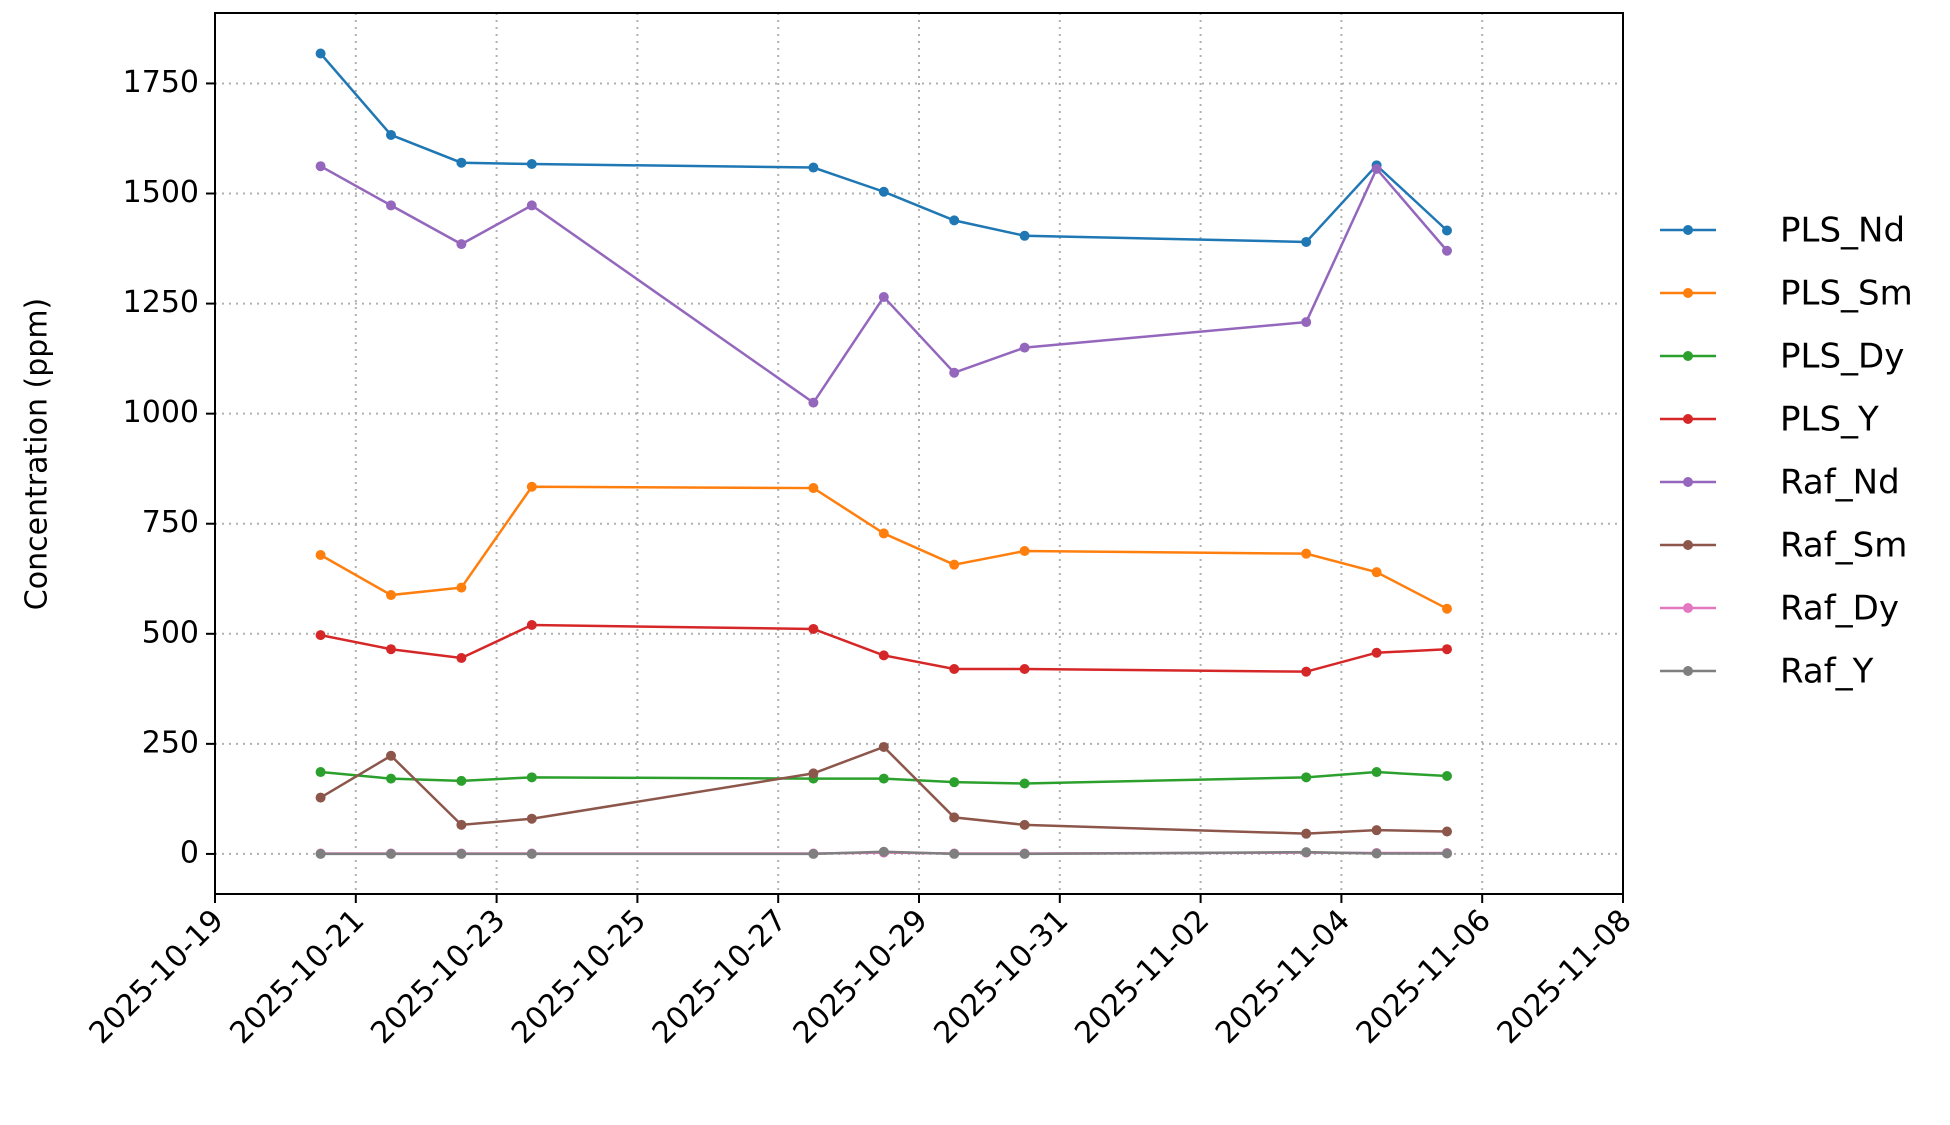 The width and height of the screenshot is (1950, 1125). What do you see at coordinates (720, 977) in the screenshot?
I see `x-tick-label: 2025-10-27` at bounding box center [720, 977].